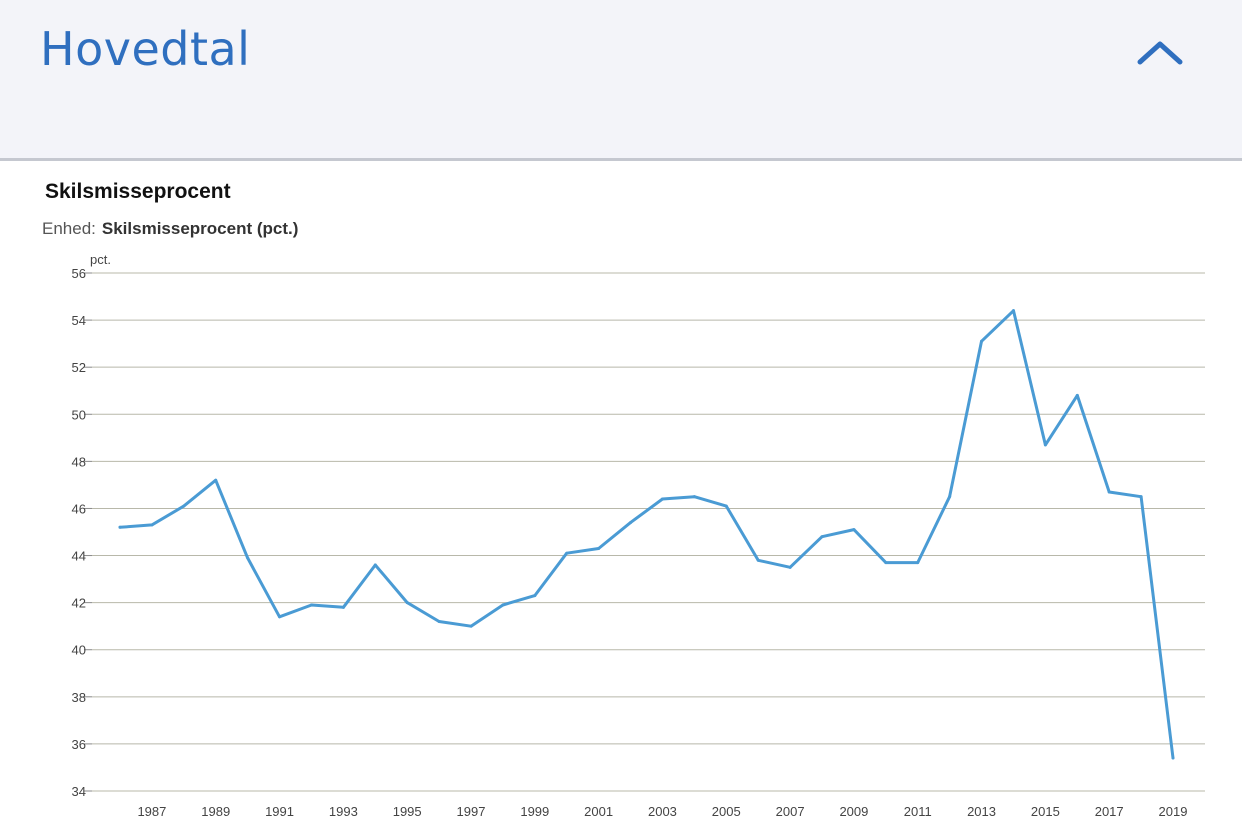 This screenshot has height=840, width=1242. Describe the element at coordinates (79, 320) in the screenshot. I see `y-tick-label: 54` at that location.